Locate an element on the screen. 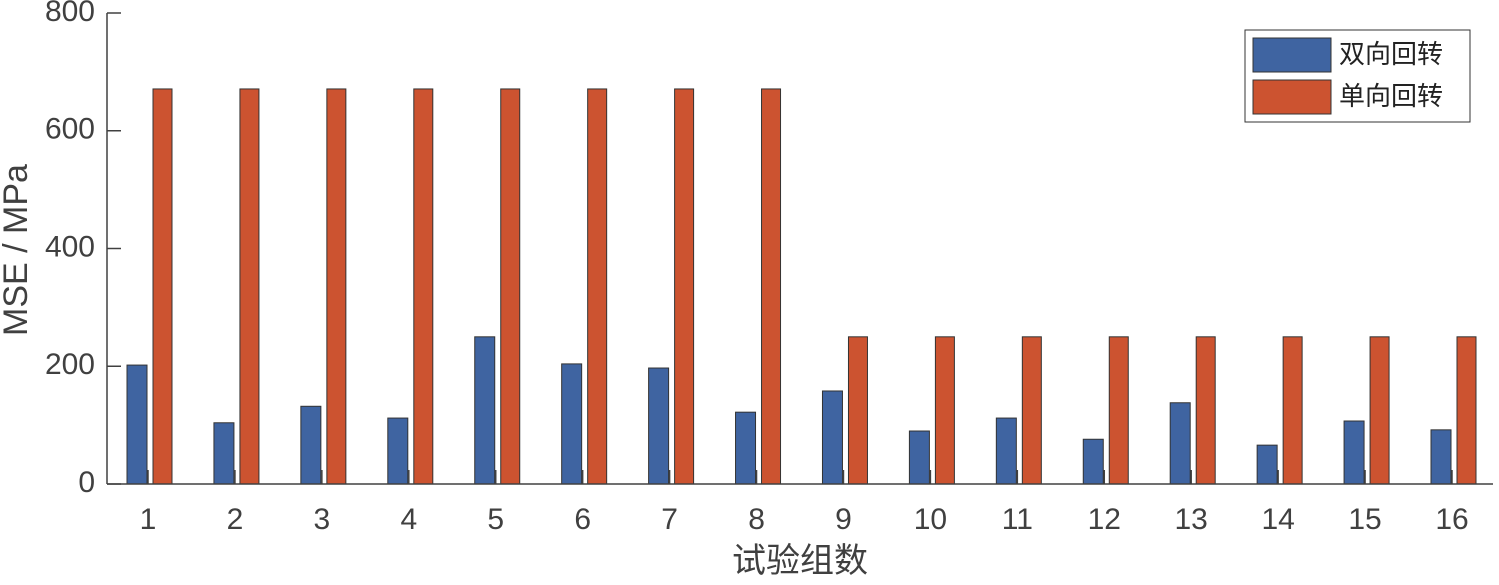 This screenshot has height=585, width=1499. x-tick-label: 15 is located at coordinates (1364, 519).